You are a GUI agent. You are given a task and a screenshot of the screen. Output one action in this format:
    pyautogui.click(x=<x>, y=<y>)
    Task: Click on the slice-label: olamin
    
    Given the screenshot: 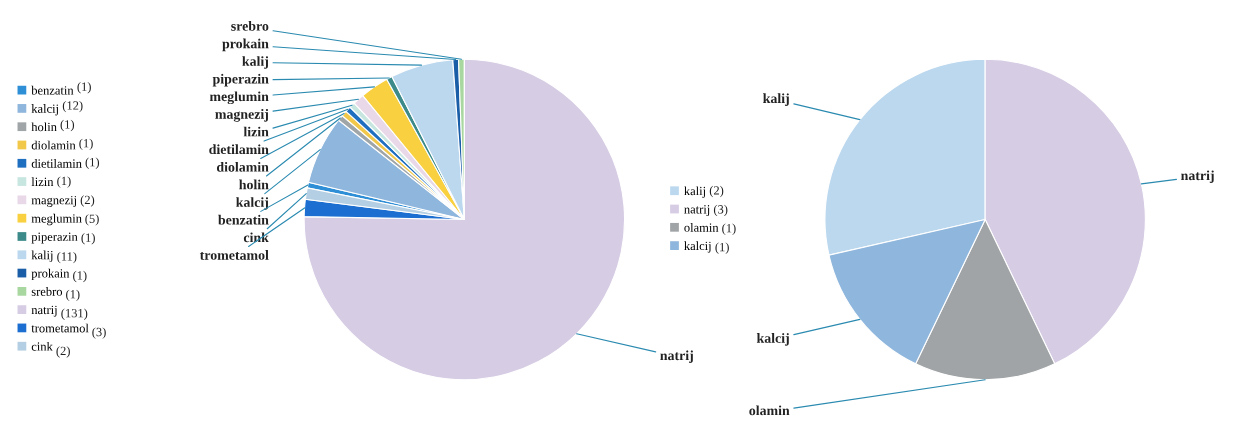 What is the action you would take?
    pyautogui.click(x=769, y=410)
    